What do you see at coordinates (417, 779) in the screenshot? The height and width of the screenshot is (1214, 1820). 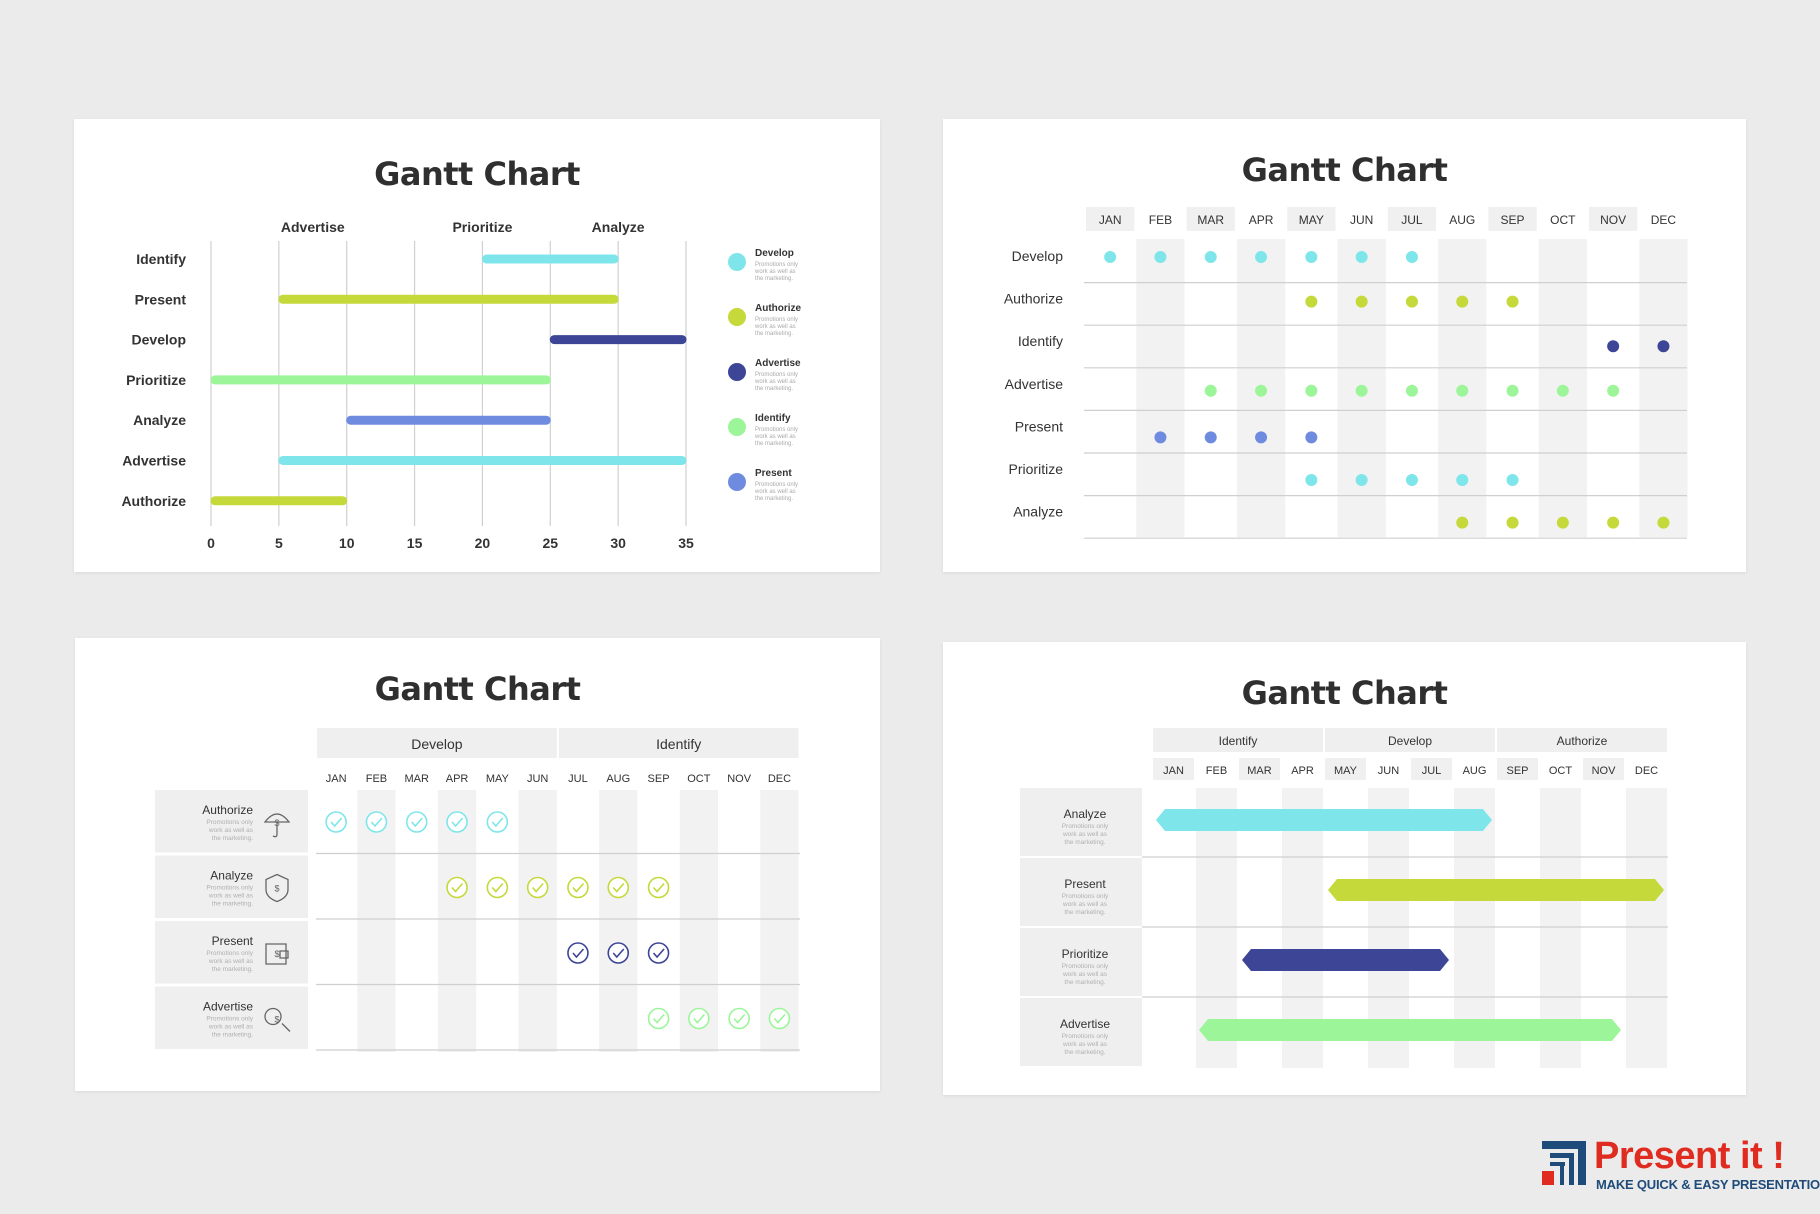 I see `month-label: MAR` at bounding box center [417, 779].